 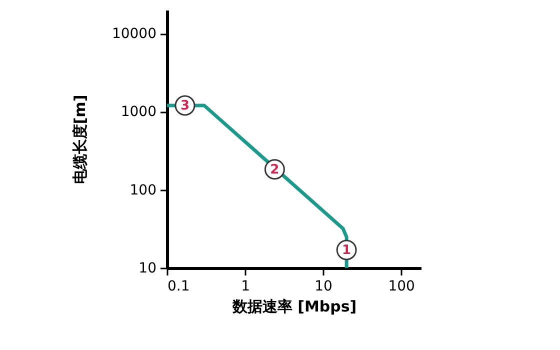 What do you see at coordinates (347, 250) in the screenshot?
I see `annotation: 1` at bounding box center [347, 250].